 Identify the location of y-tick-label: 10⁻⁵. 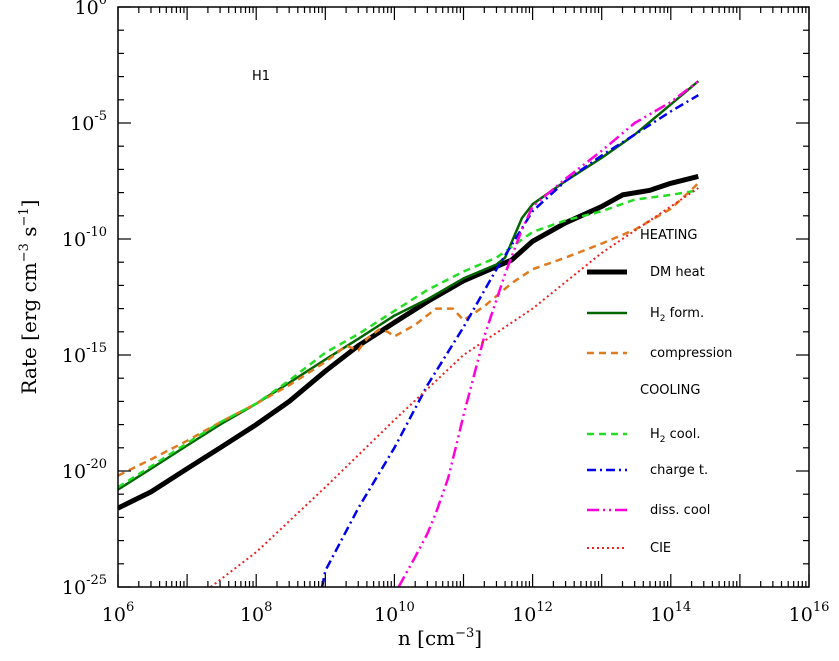
(88, 122).